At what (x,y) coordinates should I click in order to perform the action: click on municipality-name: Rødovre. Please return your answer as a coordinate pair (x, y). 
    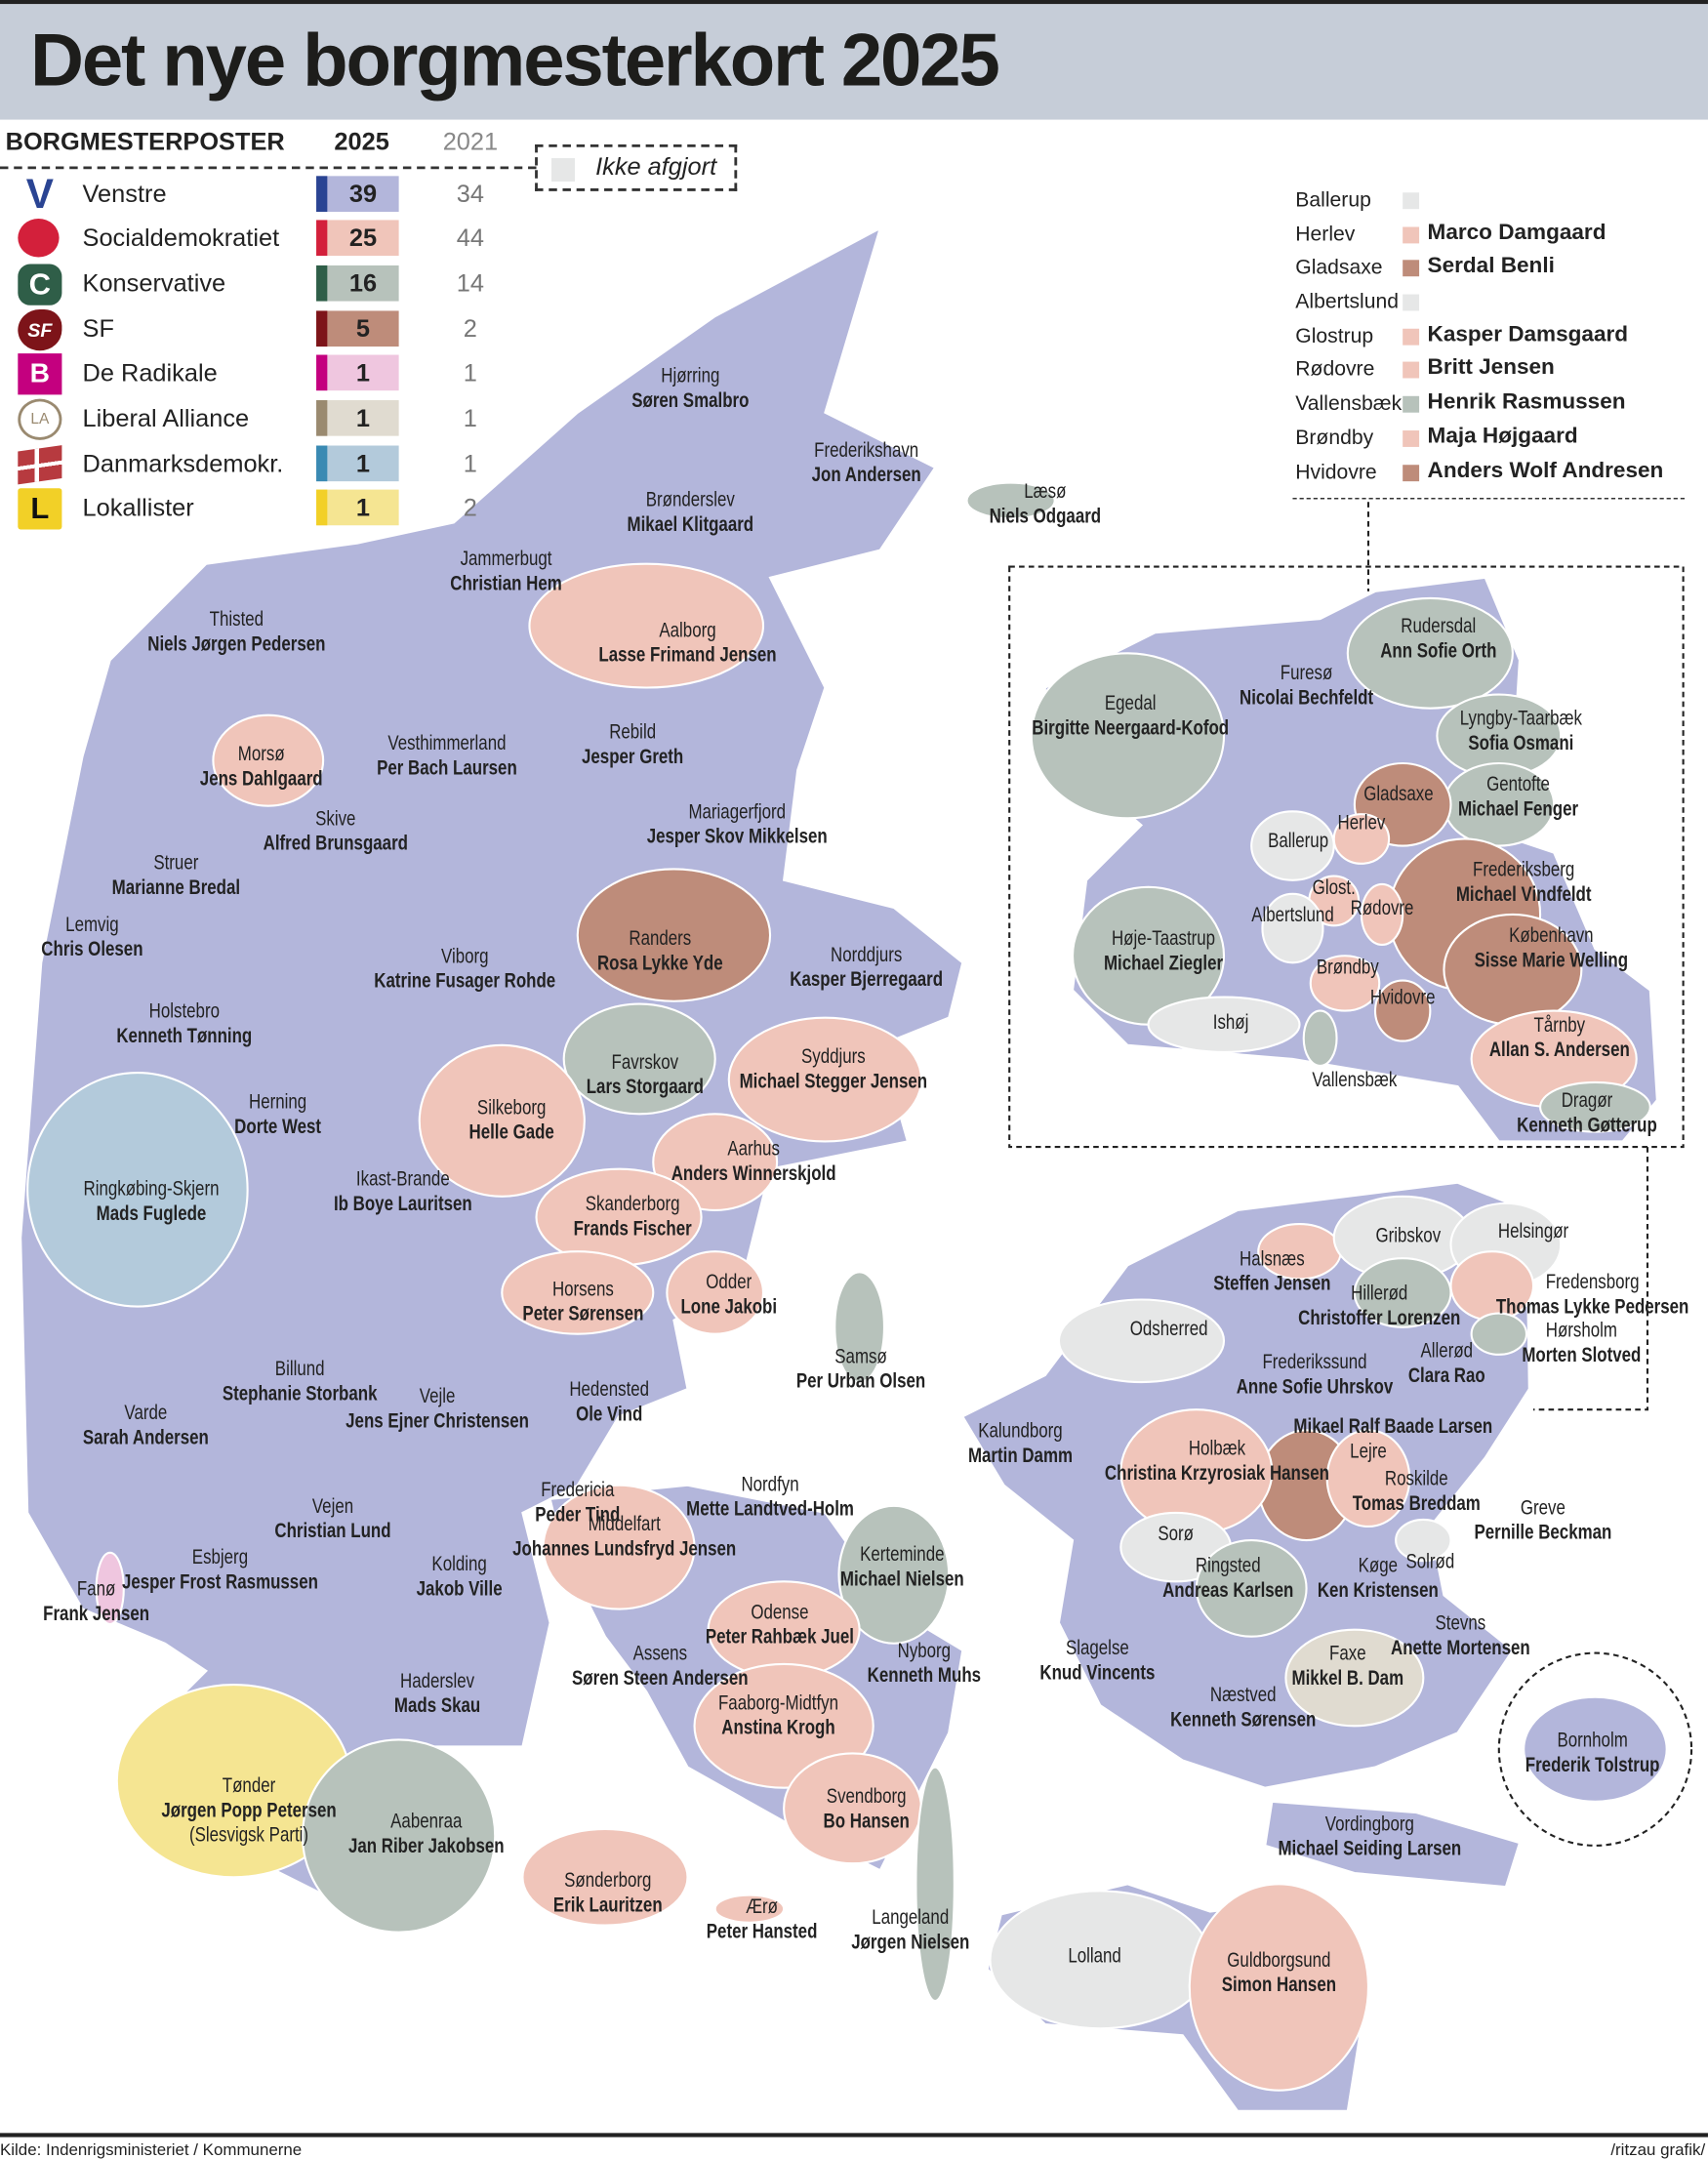
    Looking at the image, I should click on (1382, 908).